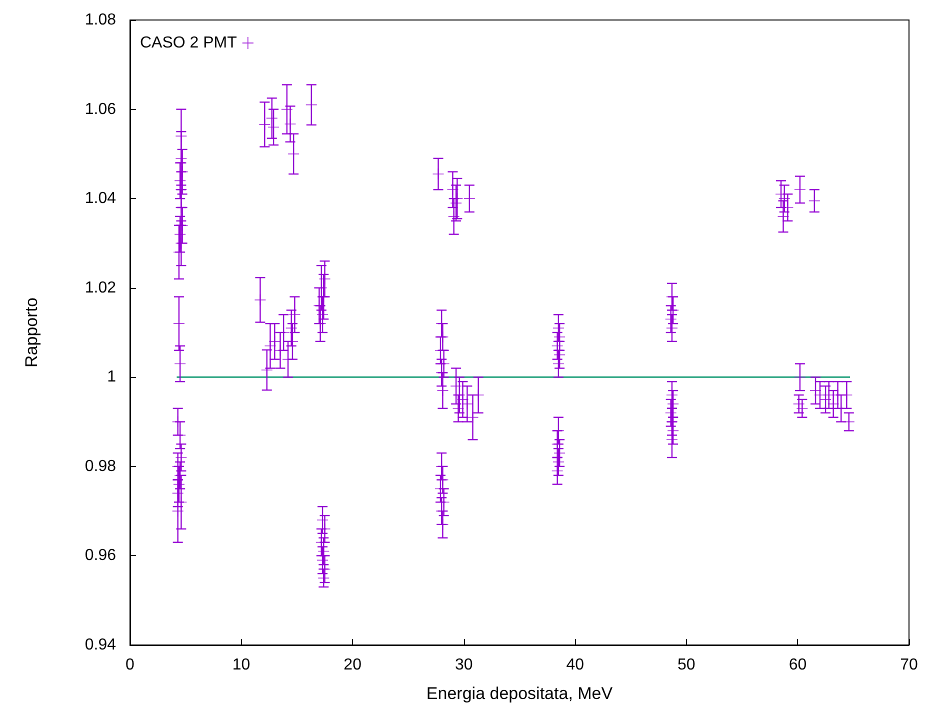 The width and height of the screenshot is (926, 718). I want to click on y-tick-label: 1.08, so click(100, 20).